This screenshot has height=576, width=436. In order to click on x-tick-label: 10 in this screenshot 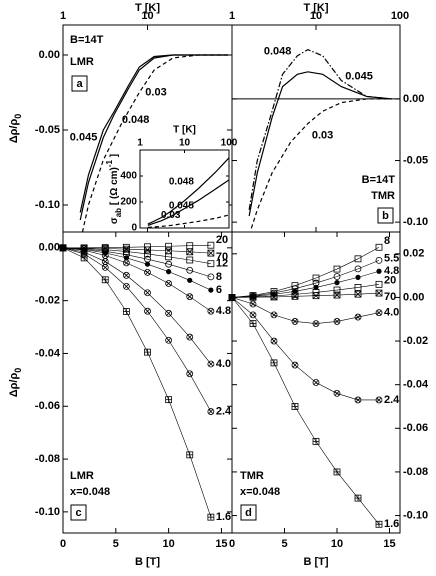, I will do `click(337, 544)`.